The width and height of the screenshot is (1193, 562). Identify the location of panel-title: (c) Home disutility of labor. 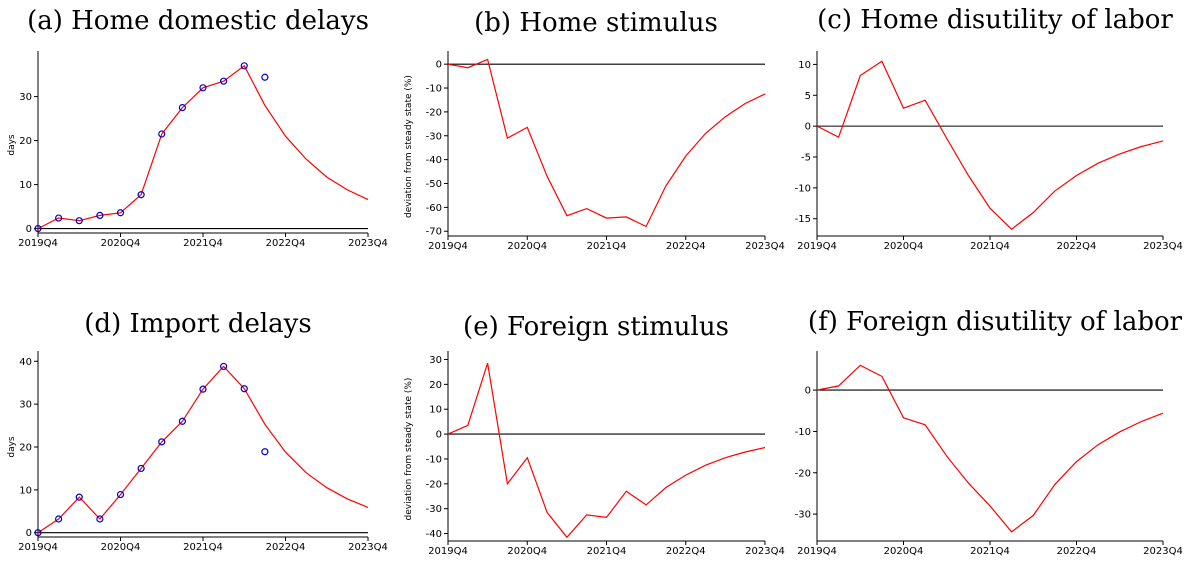
(995, 20).